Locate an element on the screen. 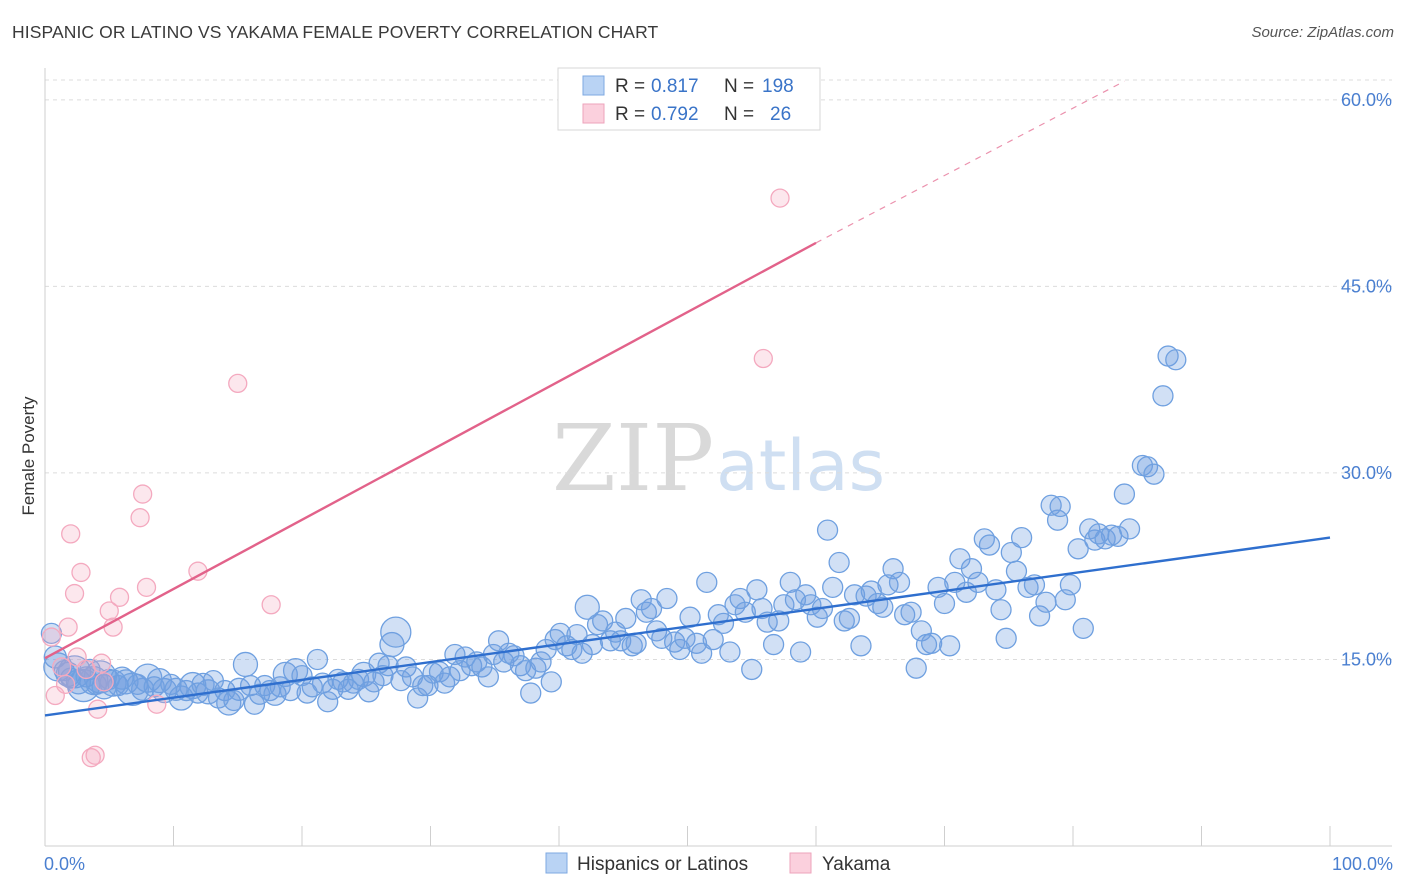 The height and width of the screenshot is (892, 1406). bottom-legend-label-yakama: Yakama is located at coordinates (856, 864).